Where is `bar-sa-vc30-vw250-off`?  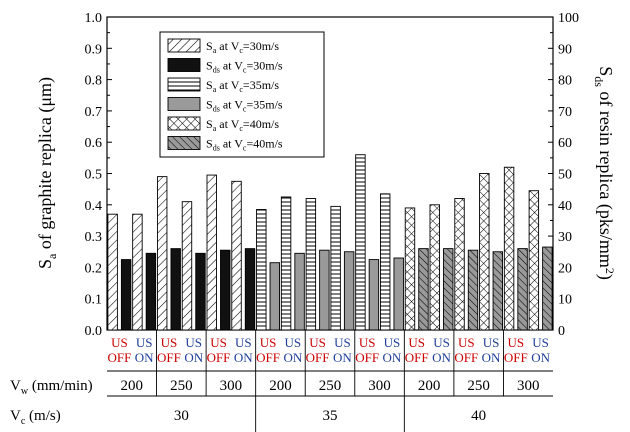 bar-sa-vc30-vw250-off is located at coordinates (162, 253).